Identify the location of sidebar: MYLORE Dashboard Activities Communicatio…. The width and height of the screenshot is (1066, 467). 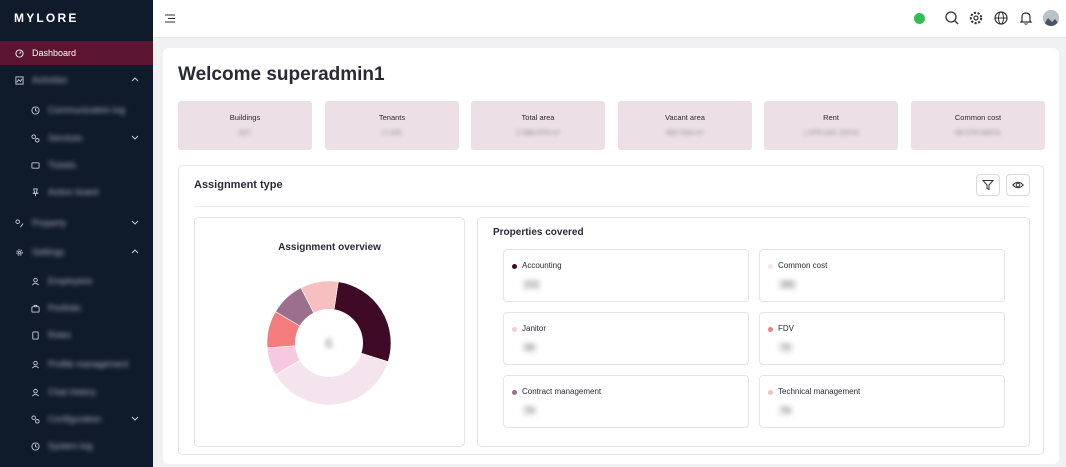
(76, 233).